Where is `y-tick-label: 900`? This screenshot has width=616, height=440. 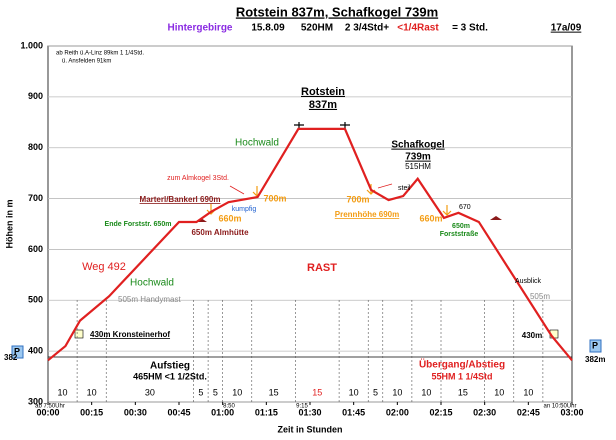 y-tick-label: 900 is located at coordinates (35, 96).